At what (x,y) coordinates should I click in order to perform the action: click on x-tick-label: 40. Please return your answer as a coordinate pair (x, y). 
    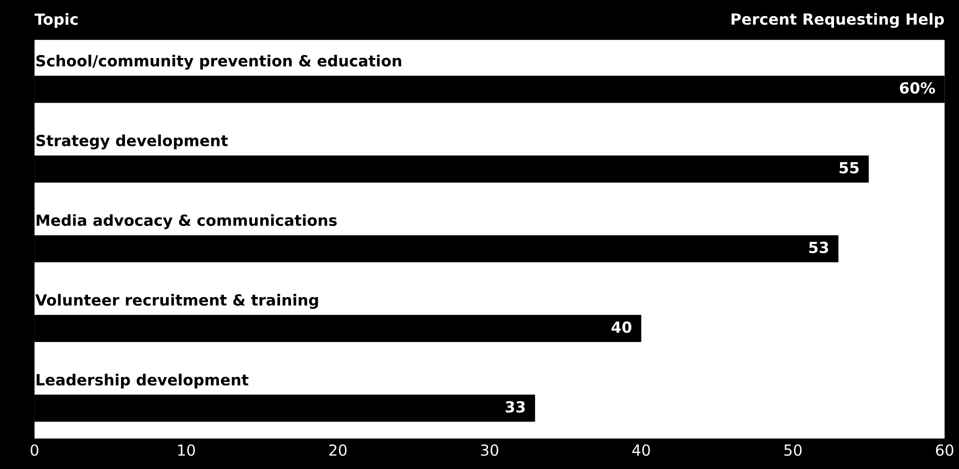
    Looking at the image, I should click on (641, 450).